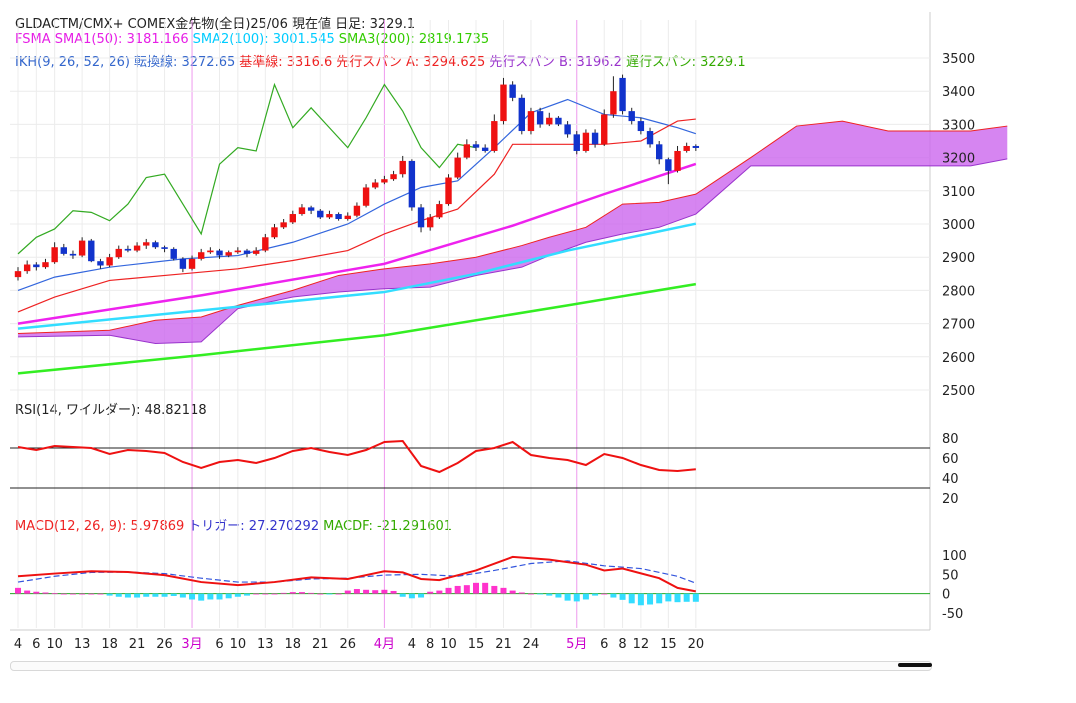  I want to click on y-tick-label: 2700, so click(958, 325).